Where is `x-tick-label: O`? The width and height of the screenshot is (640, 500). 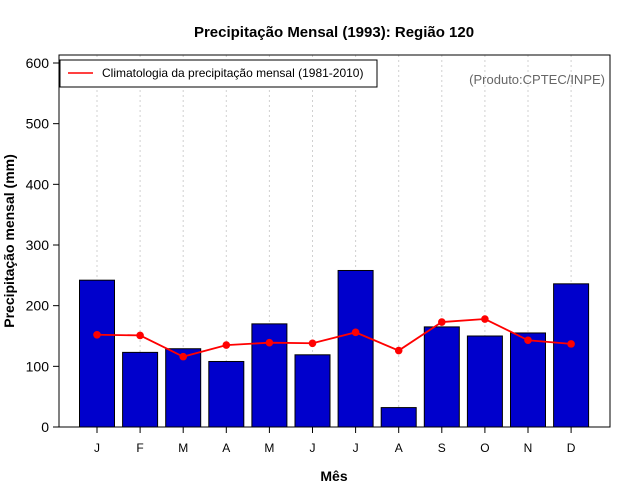 x-tick-label: O is located at coordinates (484, 448).